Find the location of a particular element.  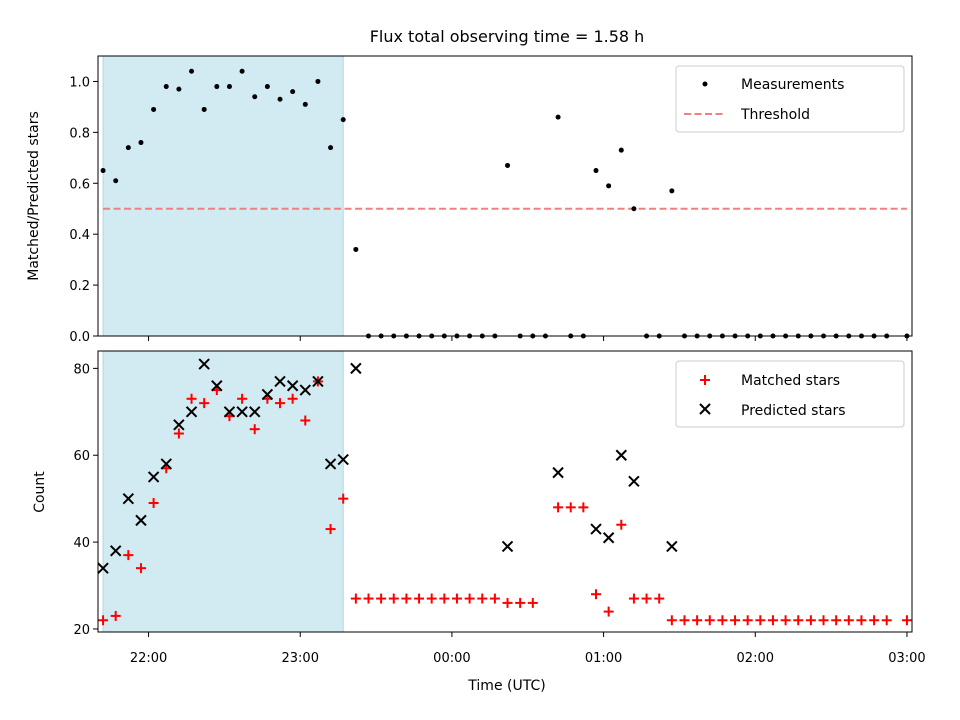

y-tick-label: 20 is located at coordinates (81, 630).